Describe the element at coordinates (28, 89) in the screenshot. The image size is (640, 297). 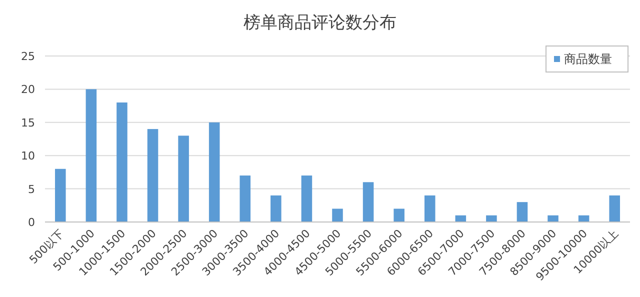
I see `y-tick-label: 20` at that location.